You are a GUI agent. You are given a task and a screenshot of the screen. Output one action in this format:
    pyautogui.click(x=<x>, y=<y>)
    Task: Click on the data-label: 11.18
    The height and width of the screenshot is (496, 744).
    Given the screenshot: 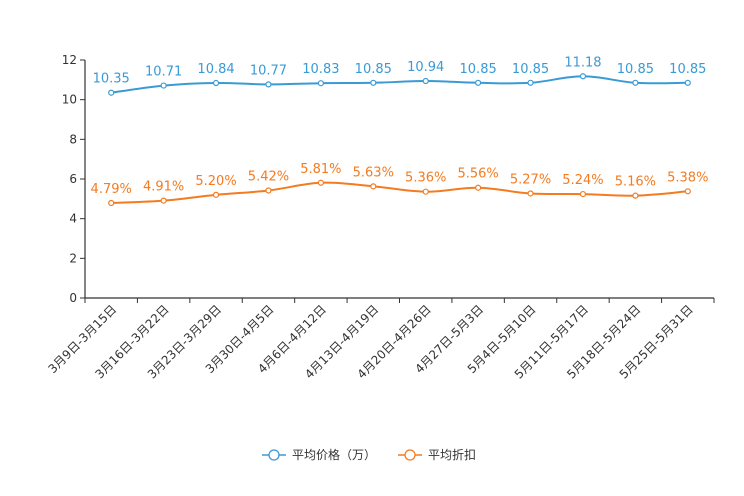 What is the action you would take?
    pyautogui.click(x=582, y=62)
    